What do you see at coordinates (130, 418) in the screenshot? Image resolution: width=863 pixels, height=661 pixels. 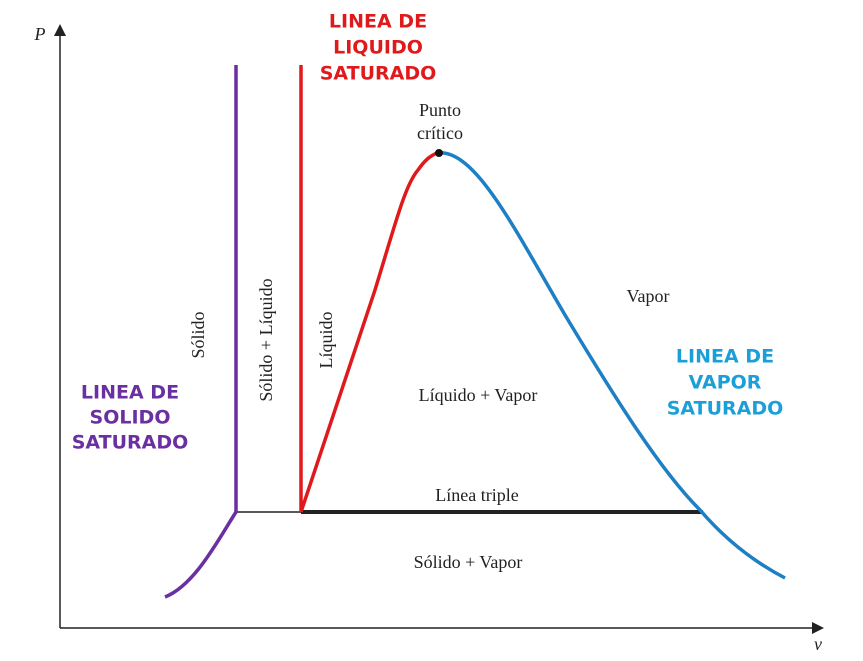 I see `solid-line-label: SOLIDO` at bounding box center [130, 418].